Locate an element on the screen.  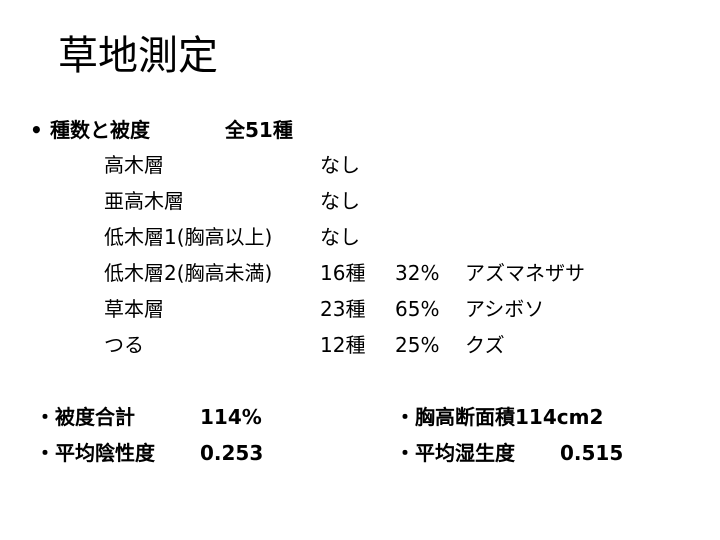
basal-area: ・胸高断面積114cm2 is located at coordinates (499, 417).